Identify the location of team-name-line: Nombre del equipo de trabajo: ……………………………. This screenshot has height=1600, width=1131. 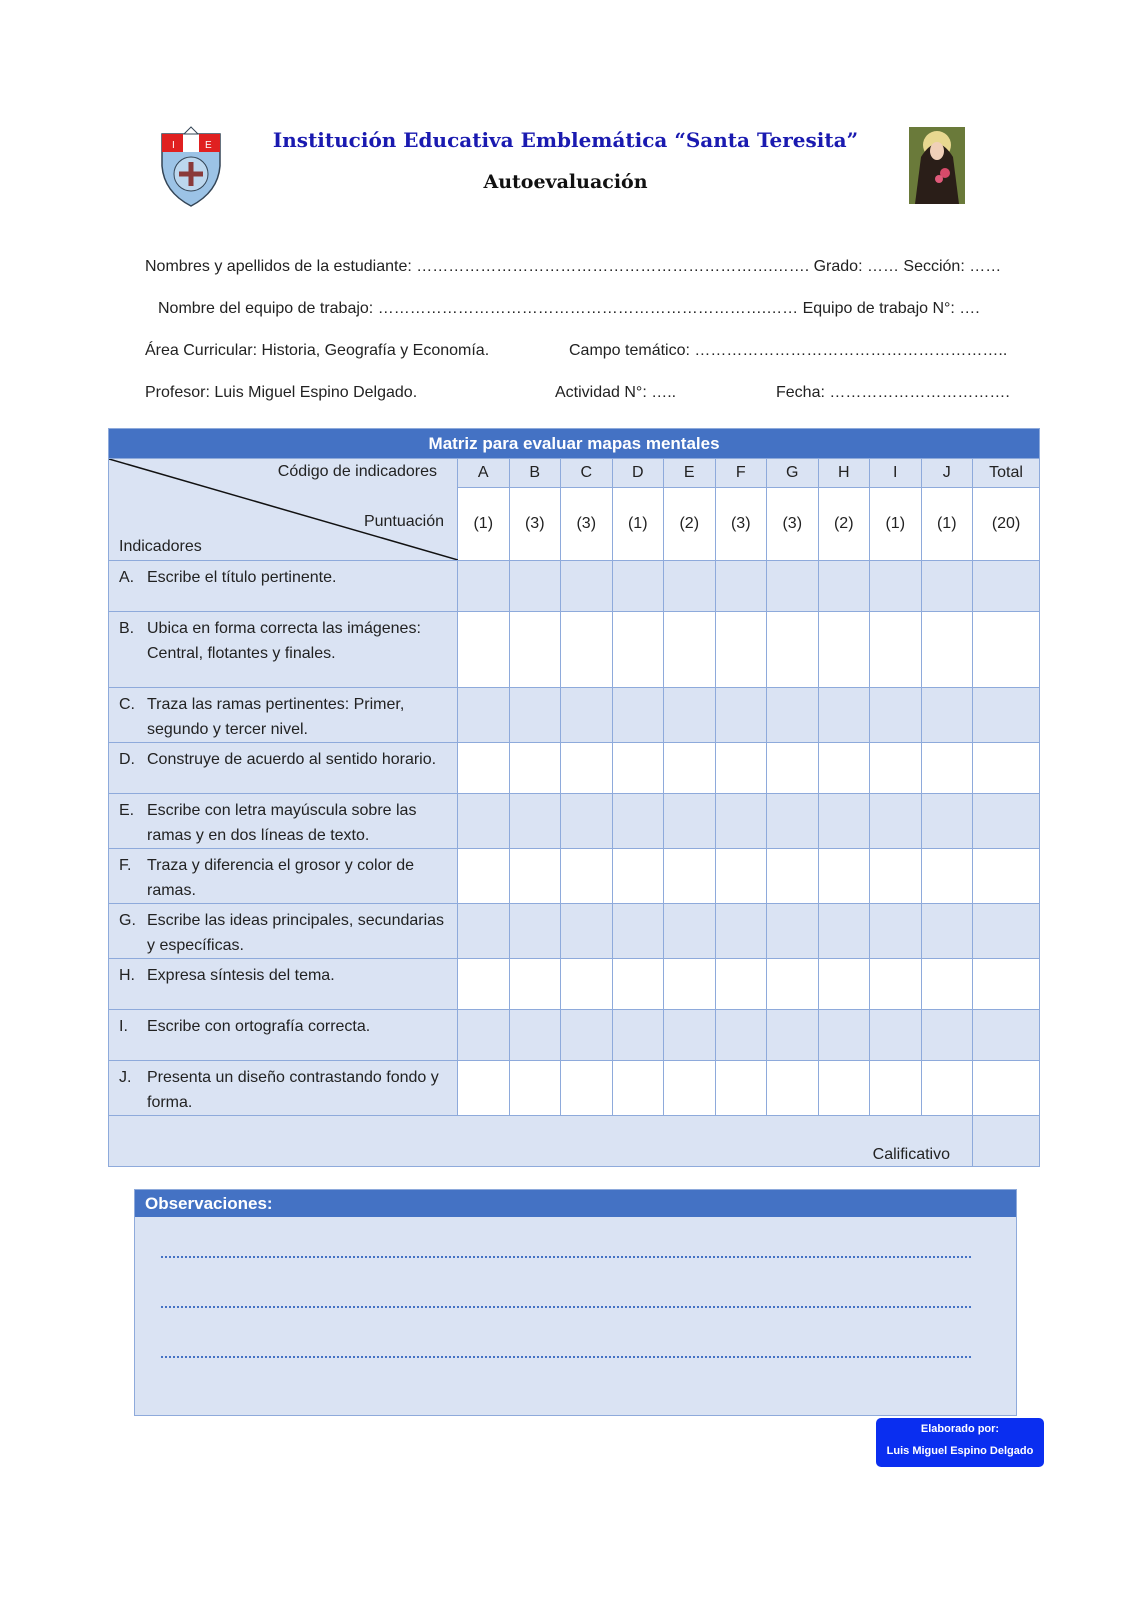
(569, 308).